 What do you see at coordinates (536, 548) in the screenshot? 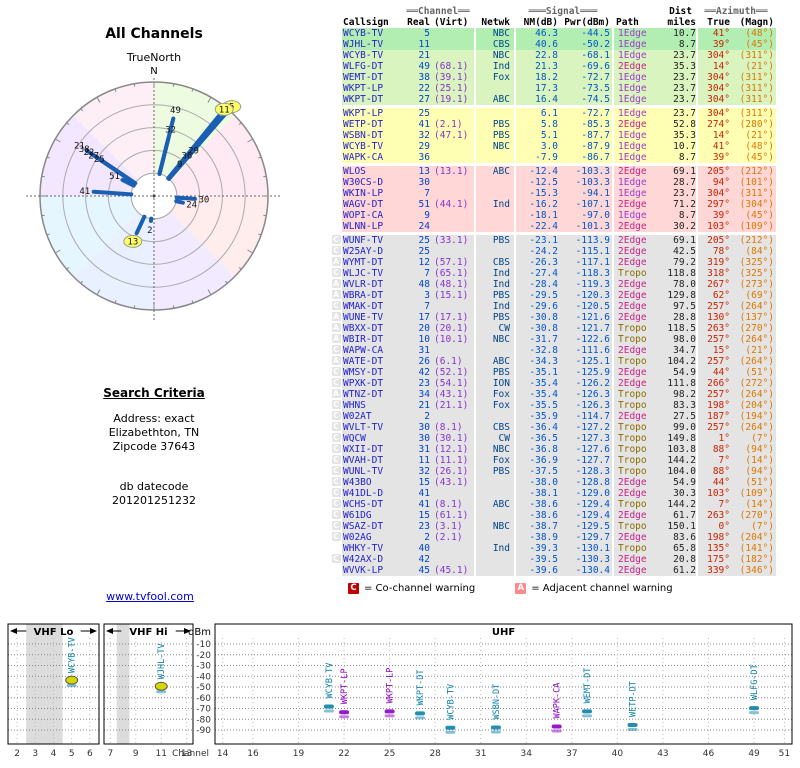
I see `noise-margin-cell: -39.3` at bounding box center [536, 548].